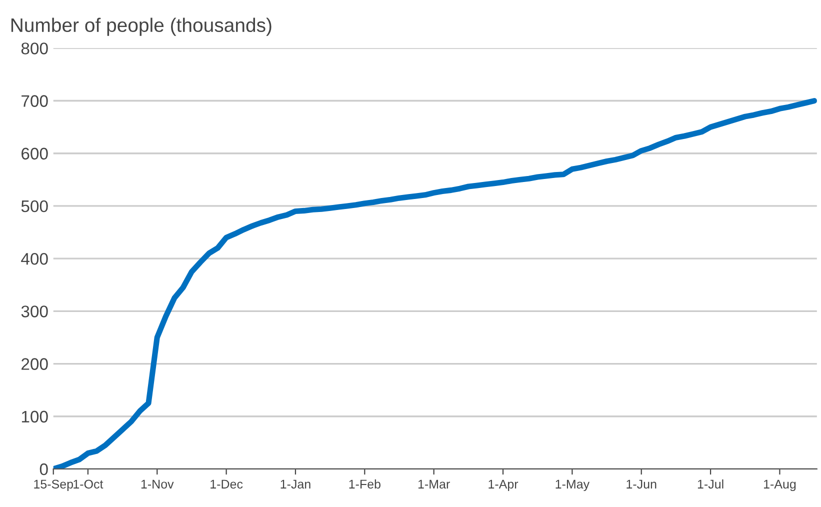 The width and height of the screenshot is (821, 507). I want to click on x-tick-label: 1-Feb, so click(364, 484).